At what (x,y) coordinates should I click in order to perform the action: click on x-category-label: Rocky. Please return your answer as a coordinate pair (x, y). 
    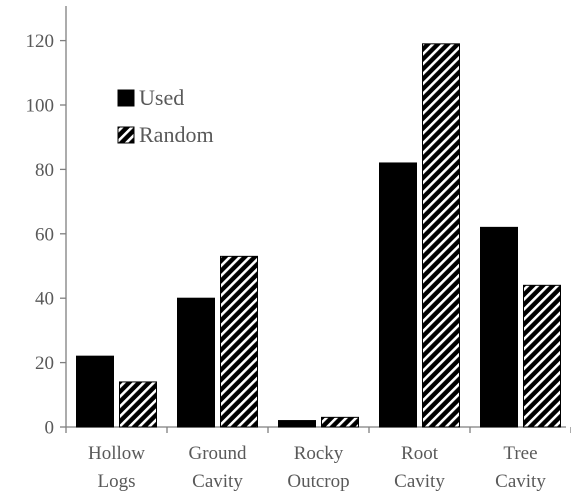
    Looking at the image, I should click on (319, 453).